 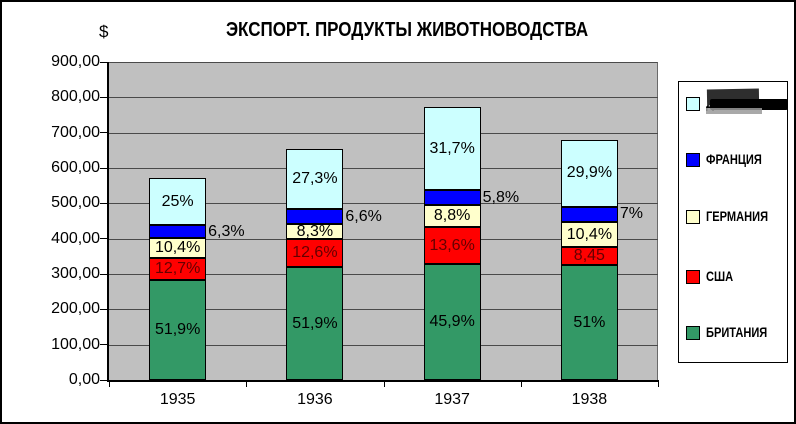 I want to click on chart-title-text: ЭКСПОРТ. ПРОДУКТЫ ЖИВОТНОВОДСТВА, so click(x=407, y=30).